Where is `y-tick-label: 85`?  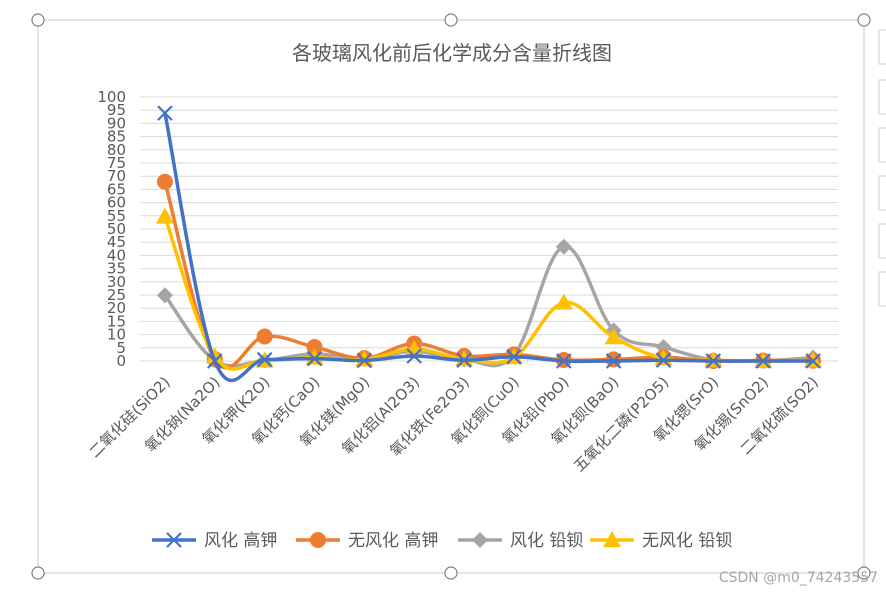 y-tick-label: 85 is located at coordinates (116, 137).